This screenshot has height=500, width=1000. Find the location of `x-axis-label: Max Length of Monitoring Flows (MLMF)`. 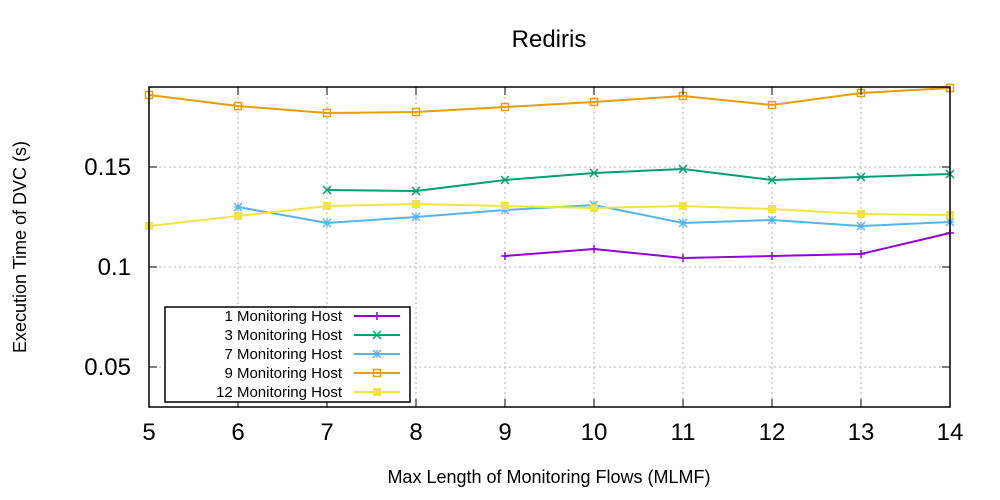

x-axis-label: Max Length of Monitoring Flows (MLMF) is located at coordinates (548, 477).